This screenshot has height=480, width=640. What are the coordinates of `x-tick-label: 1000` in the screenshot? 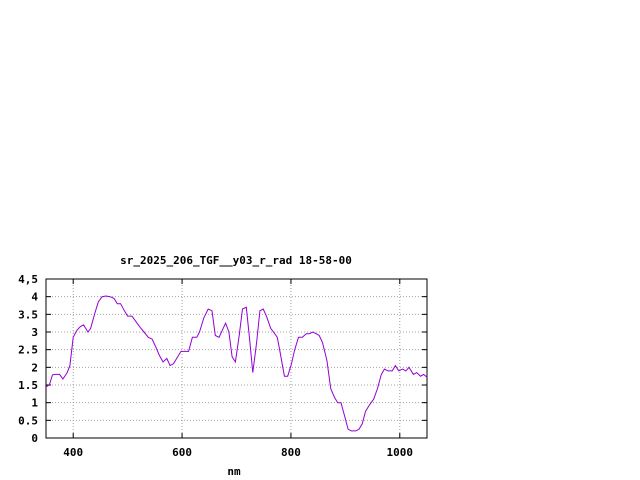 It's located at (400, 452).